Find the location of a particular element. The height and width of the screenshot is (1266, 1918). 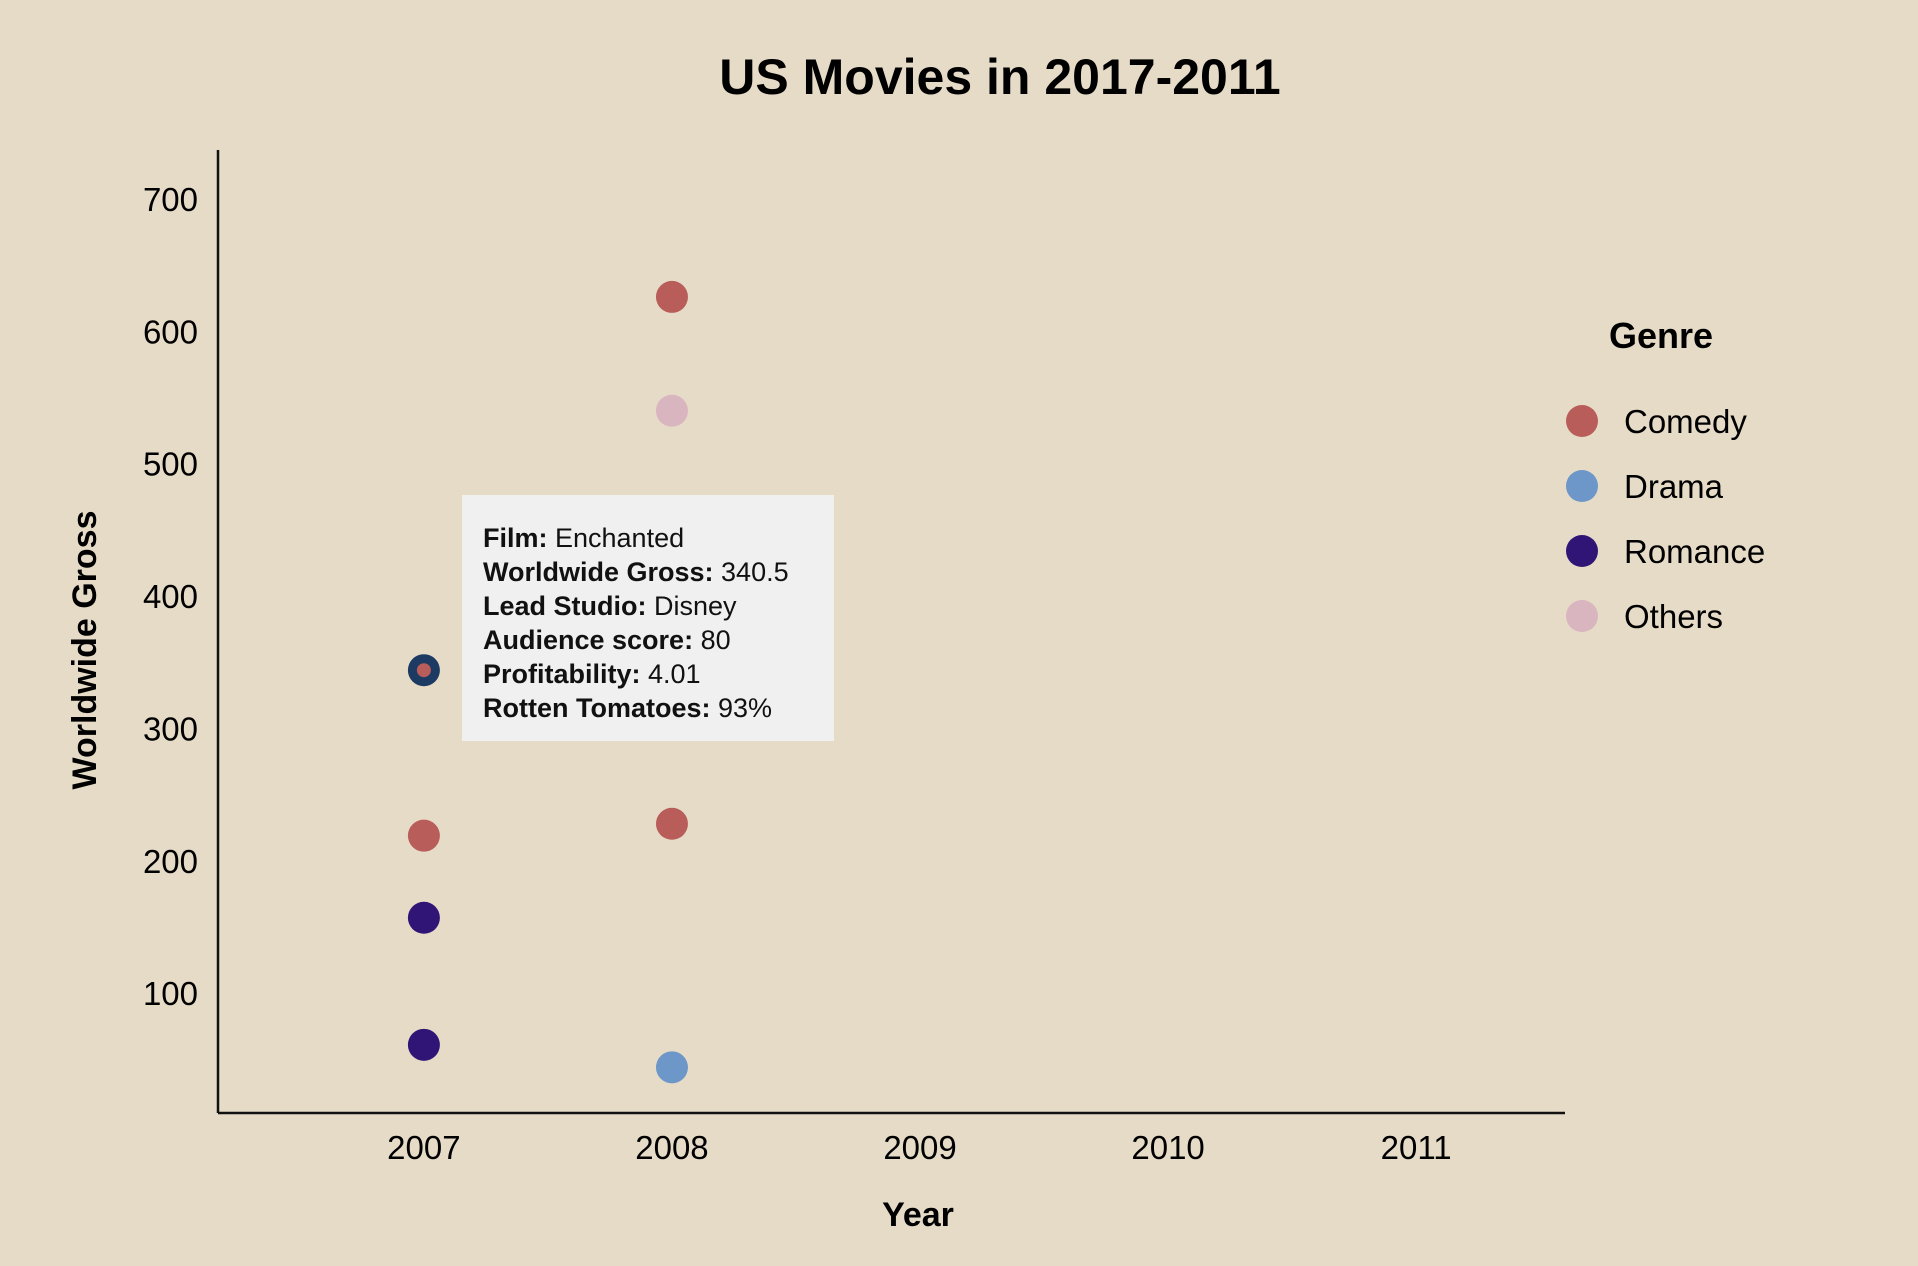

y-axis-label: Worldwide Gross is located at coordinates (85, 650).